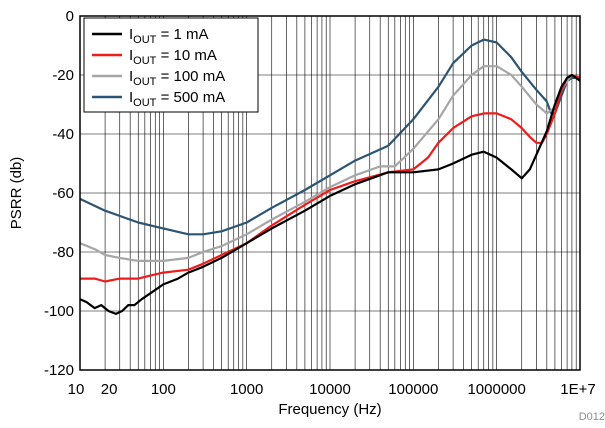 The width and height of the screenshot is (605, 428). I want to click on x-tick-labels: 10 20 100 1000 10000 100000 1000000 1E+7, so click(332, 389).